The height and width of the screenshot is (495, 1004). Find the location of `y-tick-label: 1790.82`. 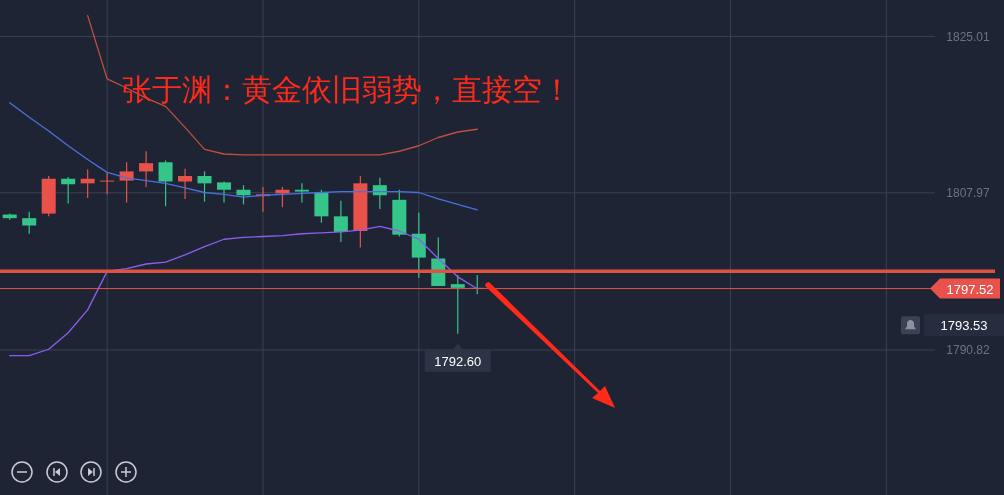

y-tick-label: 1790.82 is located at coordinates (968, 349).